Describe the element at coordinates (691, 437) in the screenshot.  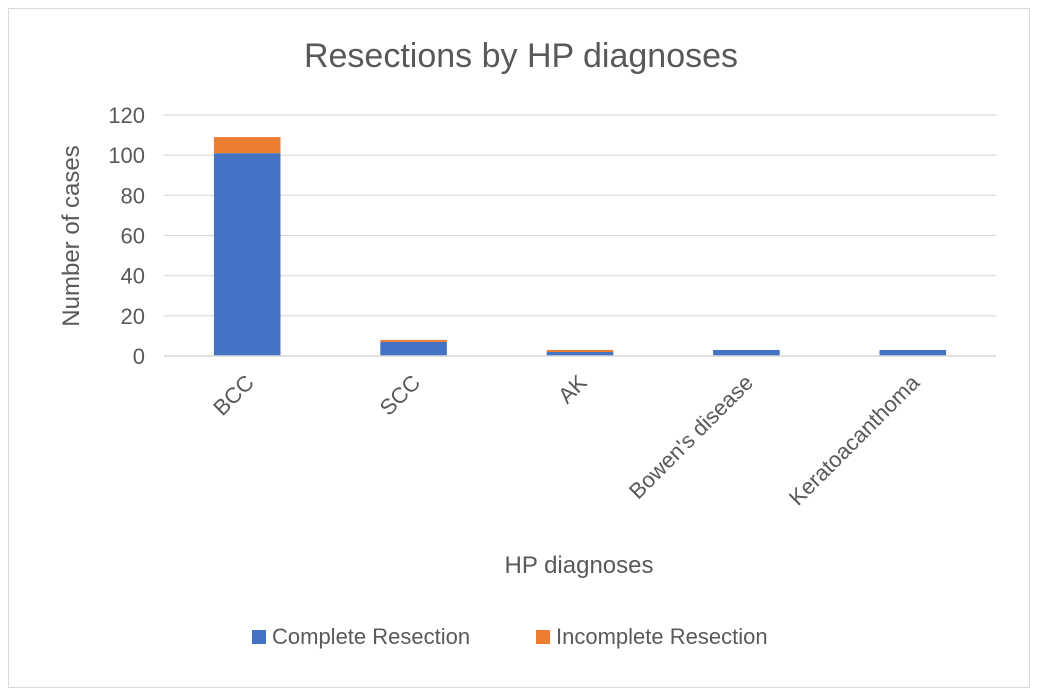
I see `x-tick-label: Bowen's disease` at that location.